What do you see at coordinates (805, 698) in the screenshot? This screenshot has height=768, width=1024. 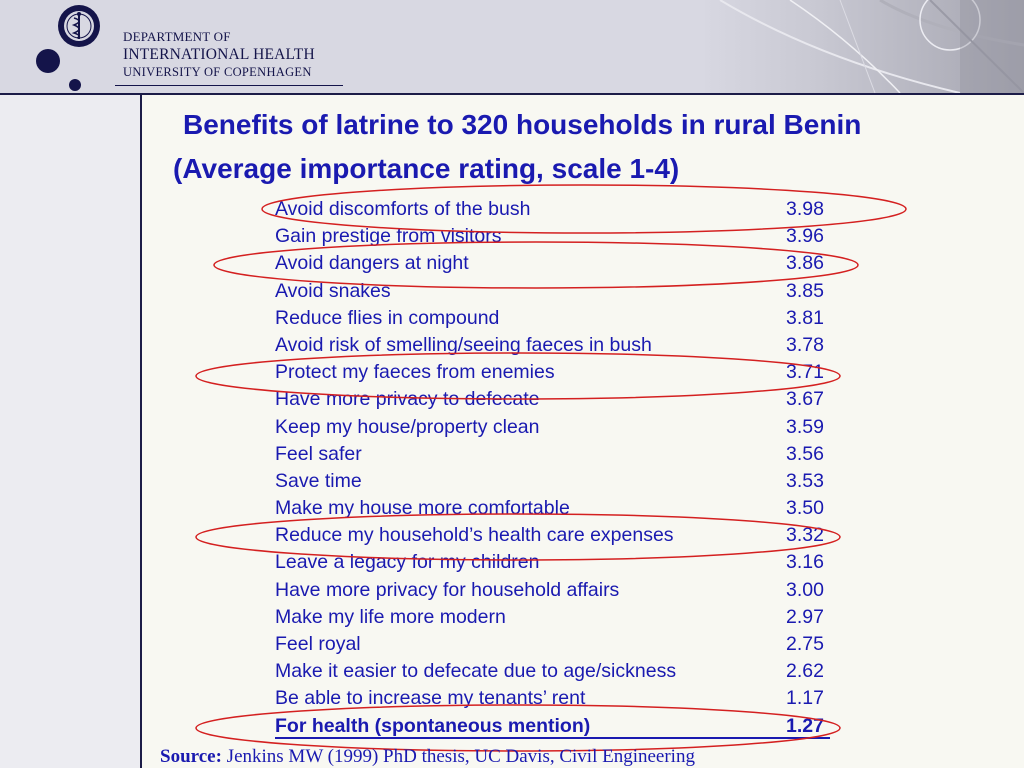 I see `benefit-rating: 1.17` at bounding box center [805, 698].